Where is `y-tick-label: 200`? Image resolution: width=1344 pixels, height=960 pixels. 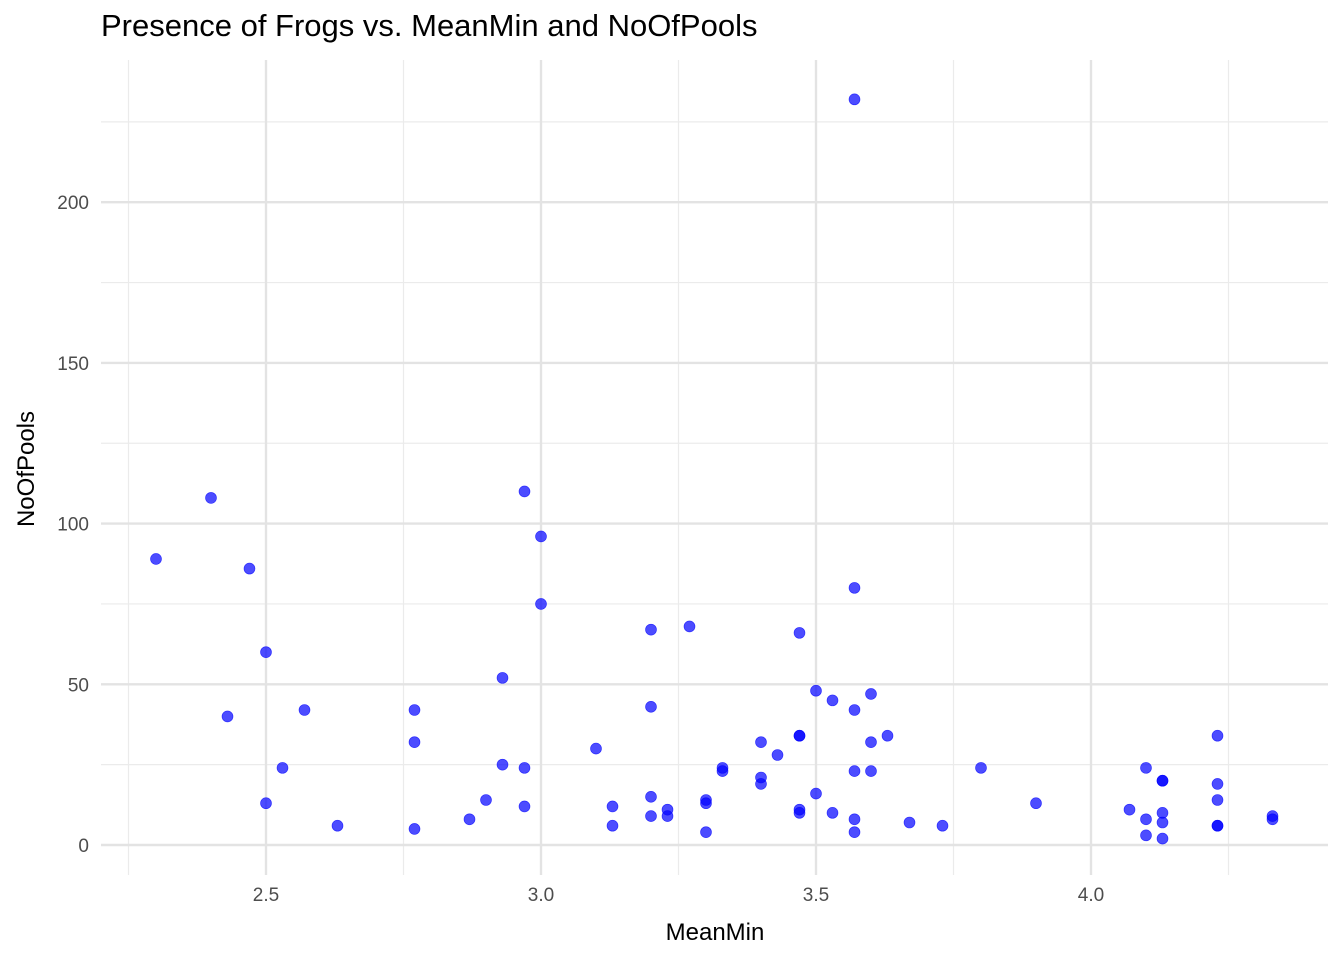
y-tick-label: 200 is located at coordinates (73, 203).